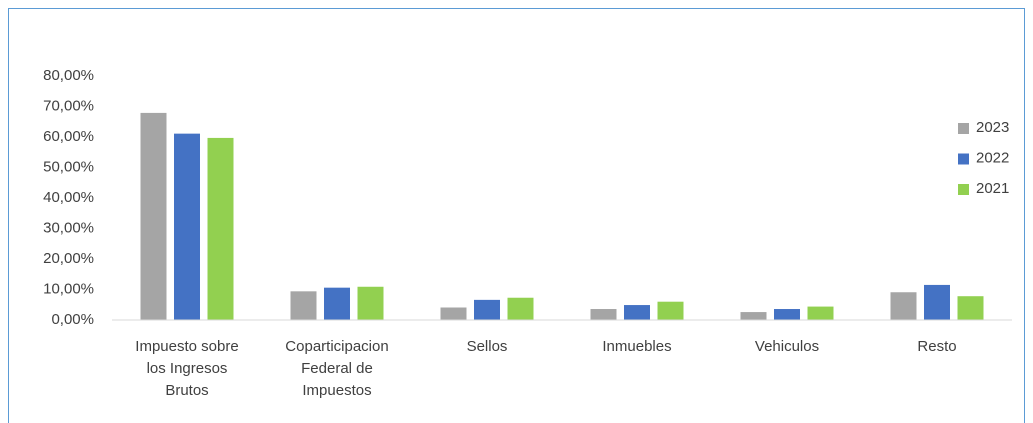  I want to click on y-tick-label: 50,00%, so click(68, 166).